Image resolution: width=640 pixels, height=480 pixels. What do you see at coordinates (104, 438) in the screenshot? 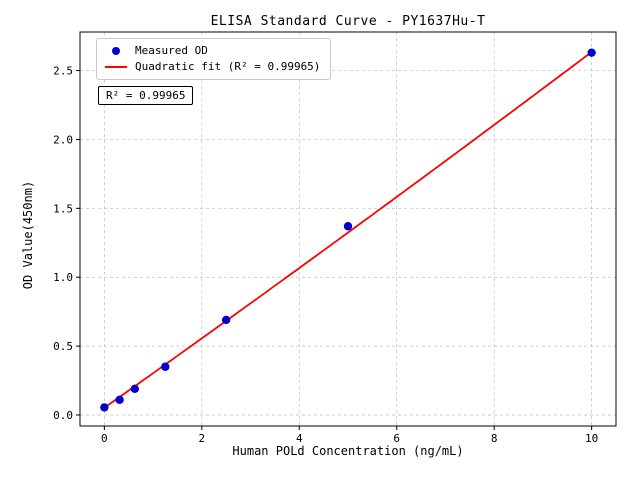
I see `svg-text: 0` at bounding box center [104, 438].